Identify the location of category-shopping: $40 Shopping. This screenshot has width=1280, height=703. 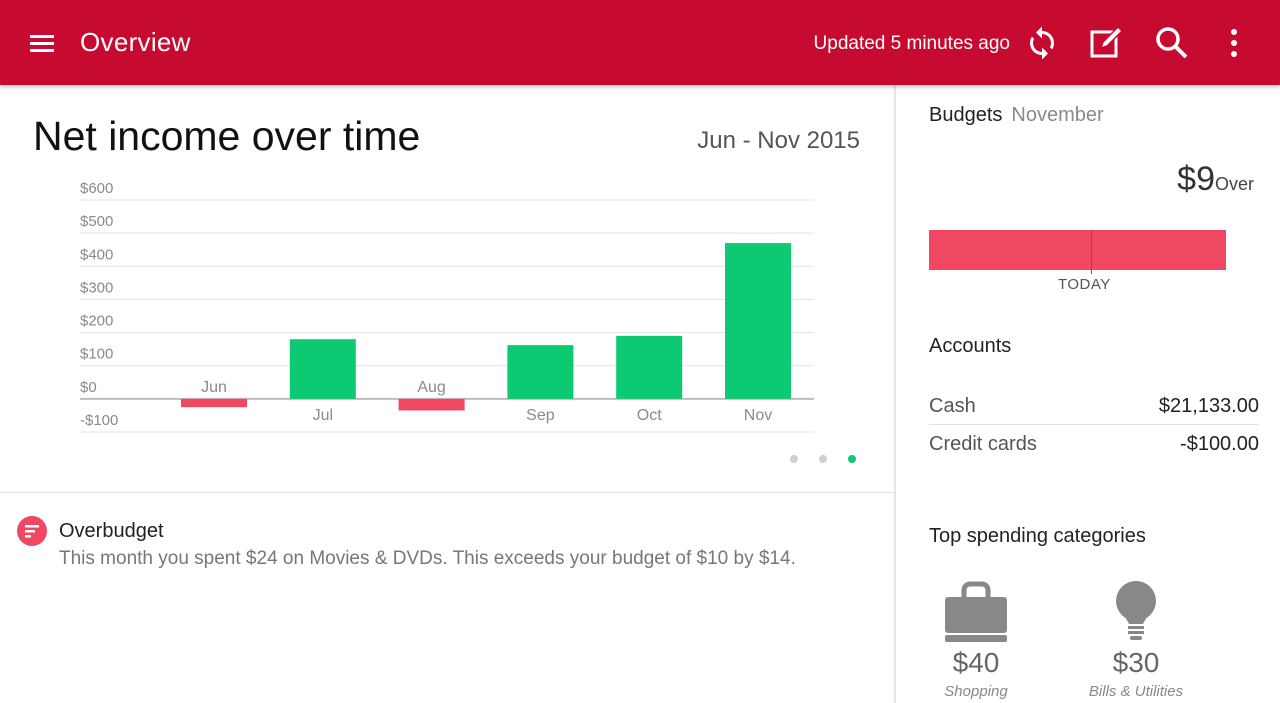
(976, 637).